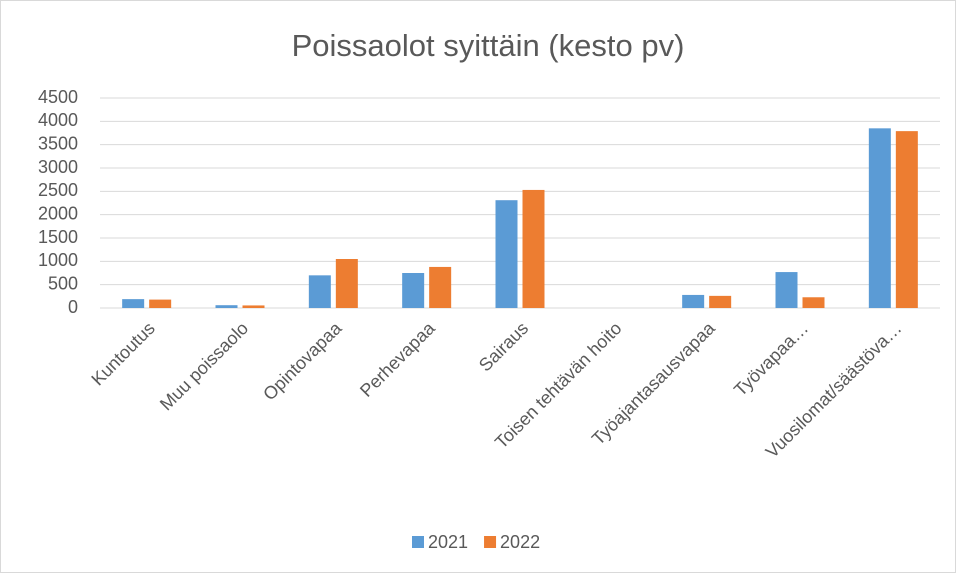 The width and height of the screenshot is (956, 573). I want to click on y-tick-label: 0, so click(73, 307).